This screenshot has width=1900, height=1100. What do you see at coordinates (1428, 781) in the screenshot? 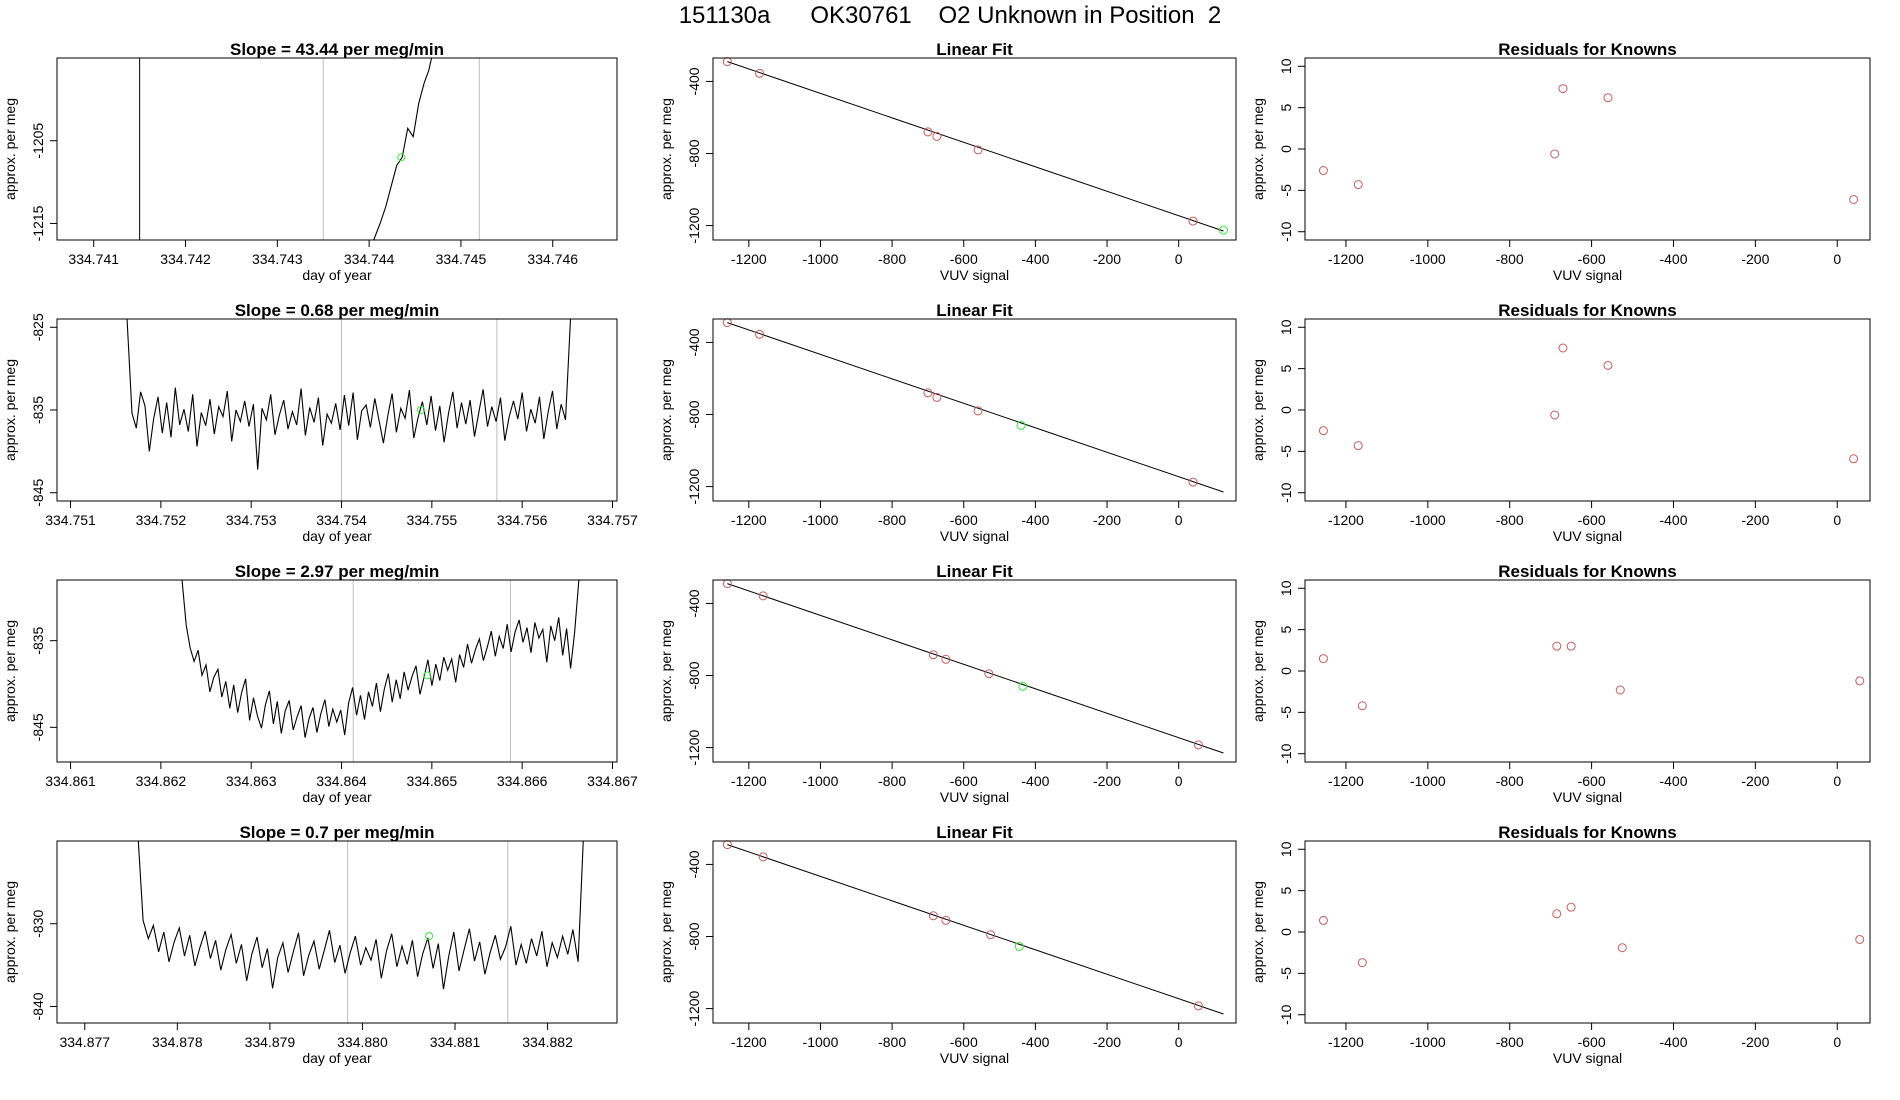
I see `r2-residuals-xtick-label-1: -1000` at bounding box center [1428, 781].